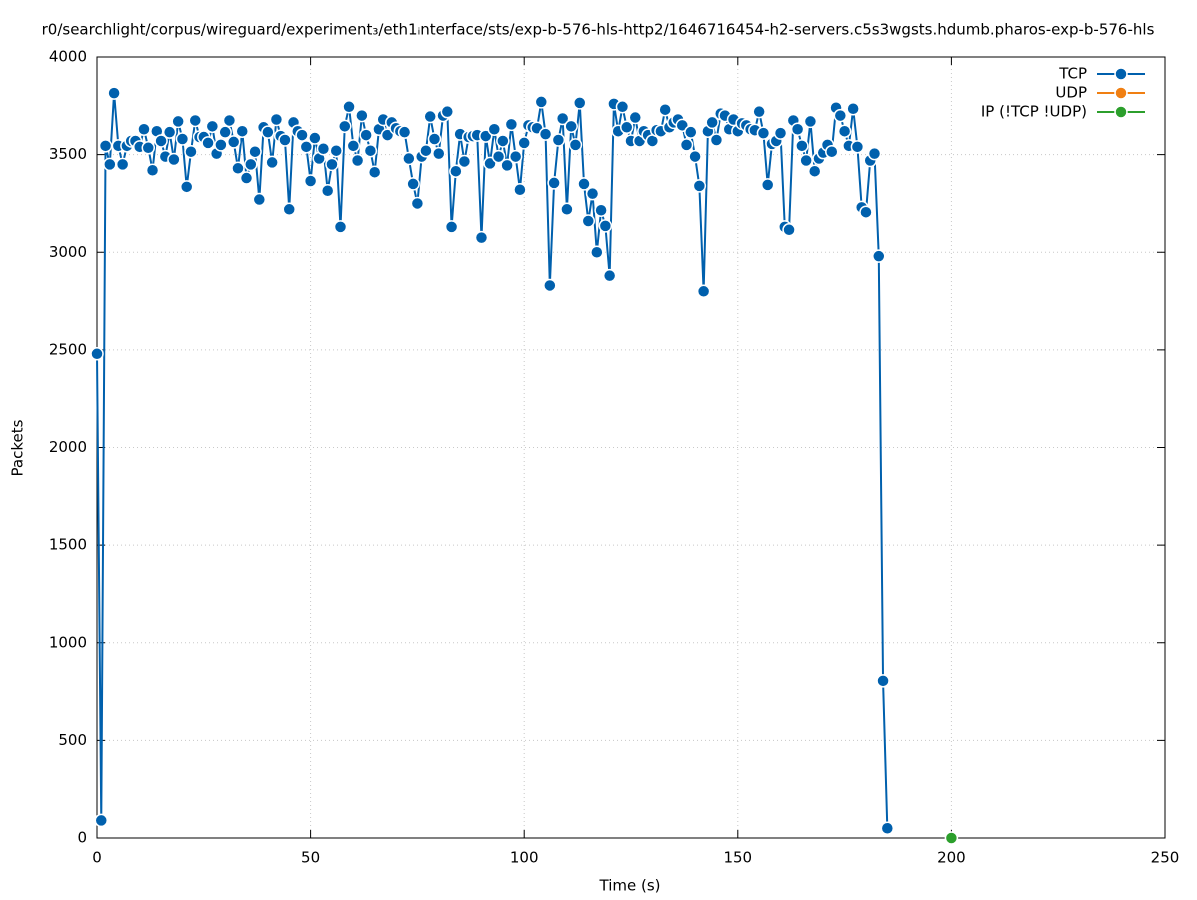 This screenshot has width=1197, height=900. What do you see at coordinates (951, 858) in the screenshot?
I see `x-tick-label: 200` at bounding box center [951, 858].